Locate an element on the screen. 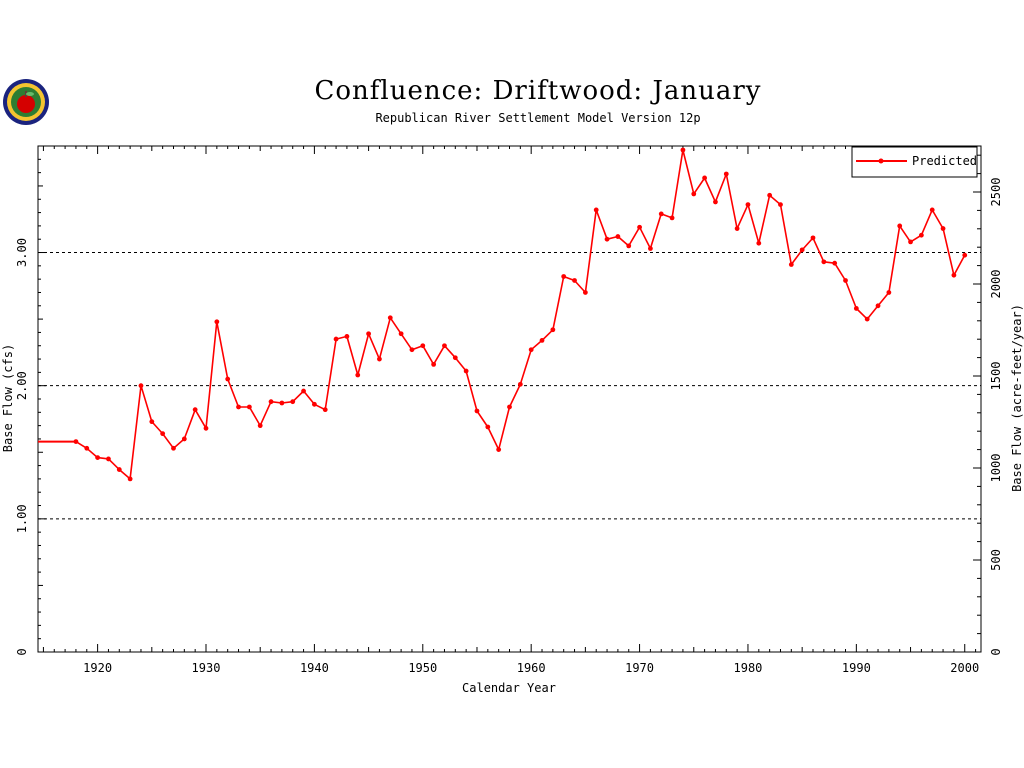 The image size is (1024, 768). x-tick-label: 1920 is located at coordinates (97, 668).